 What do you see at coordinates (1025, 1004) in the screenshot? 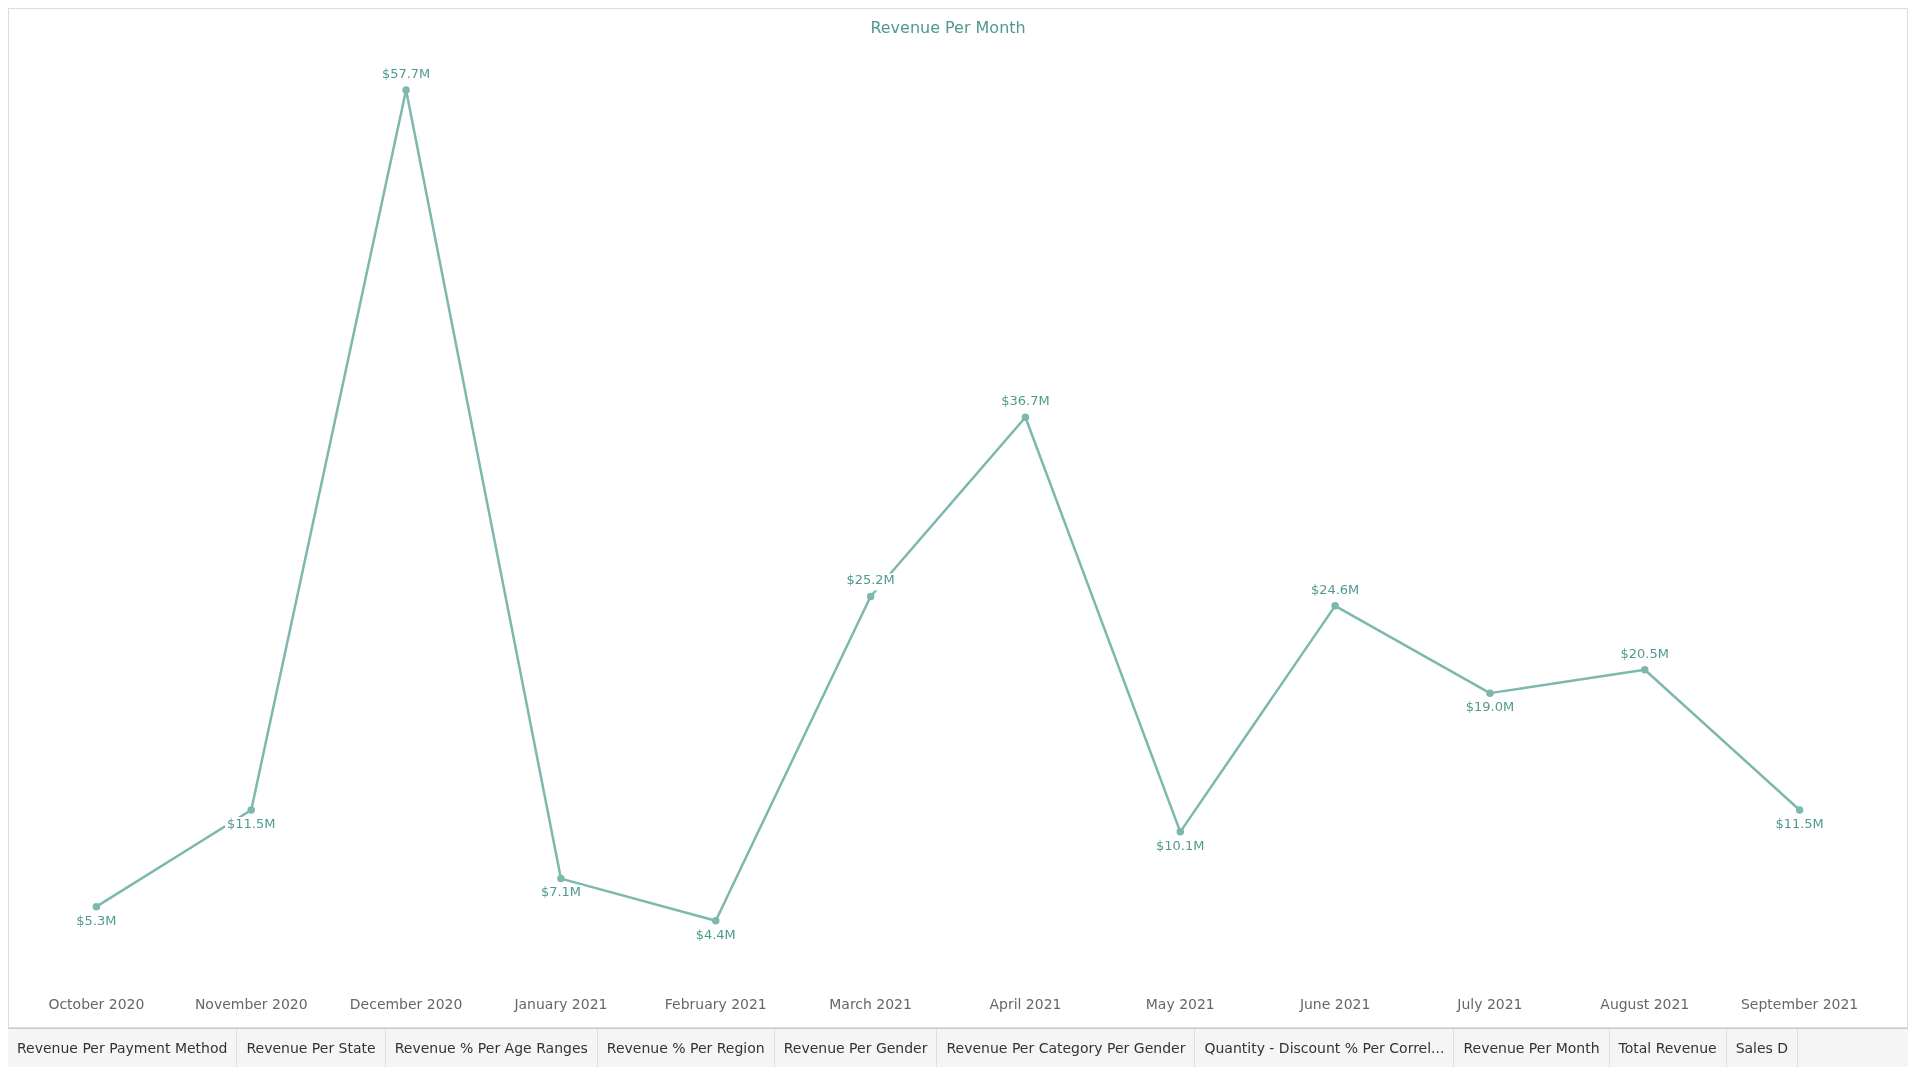
I see `x-tick-label: April 2021` at bounding box center [1025, 1004].